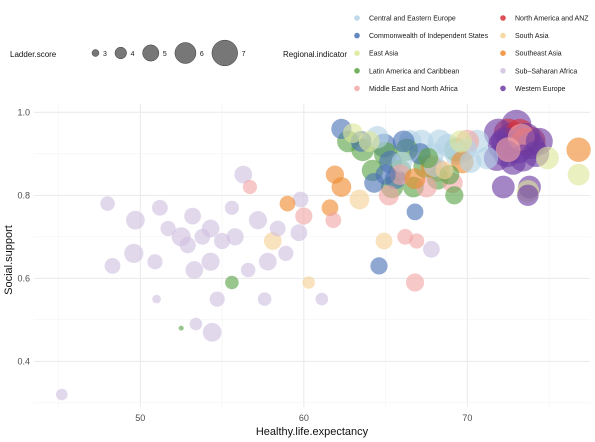 Image resolution: width=595 pixels, height=442 pixels. What do you see at coordinates (315, 54) in the screenshot?
I see `color-legend-title: Regional.indicator` at bounding box center [315, 54].